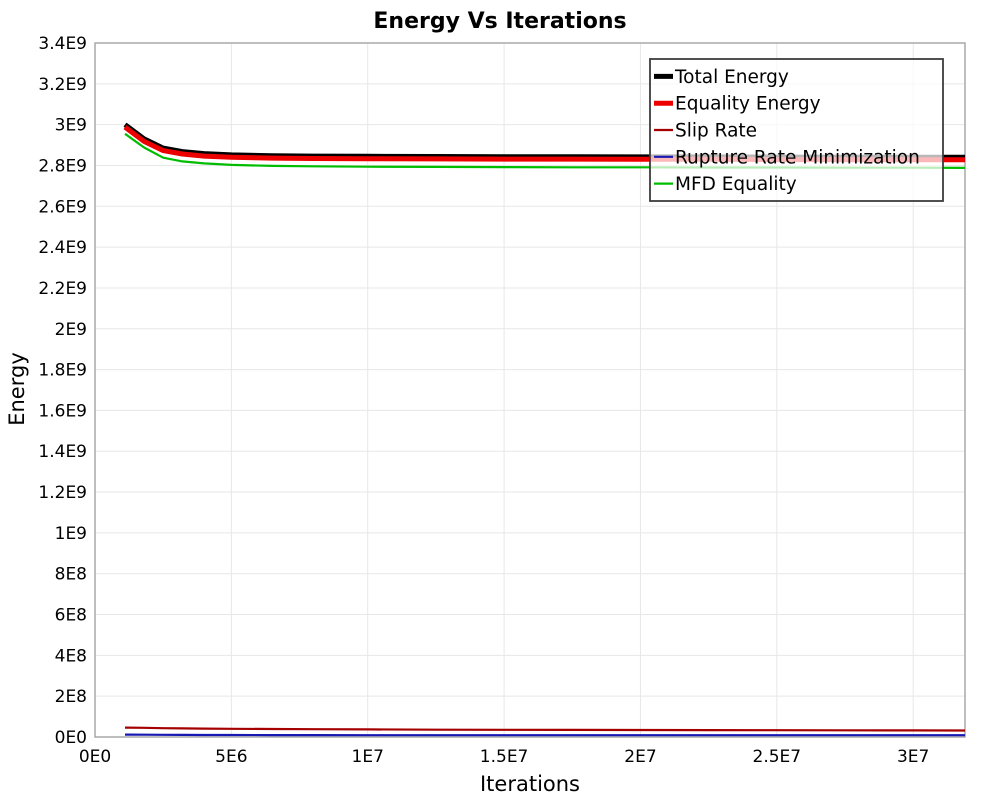  What do you see at coordinates (368, 757) in the screenshot?
I see `x-tick-label: 1E7` at bounding box center [368, 757].